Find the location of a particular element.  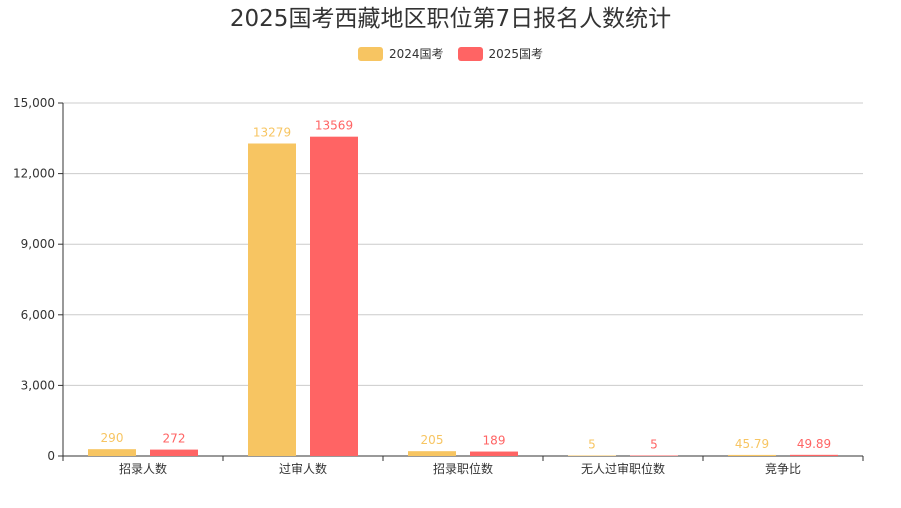

x-tick-label: 无人过审职位数 is located at coordinates (623, 468).